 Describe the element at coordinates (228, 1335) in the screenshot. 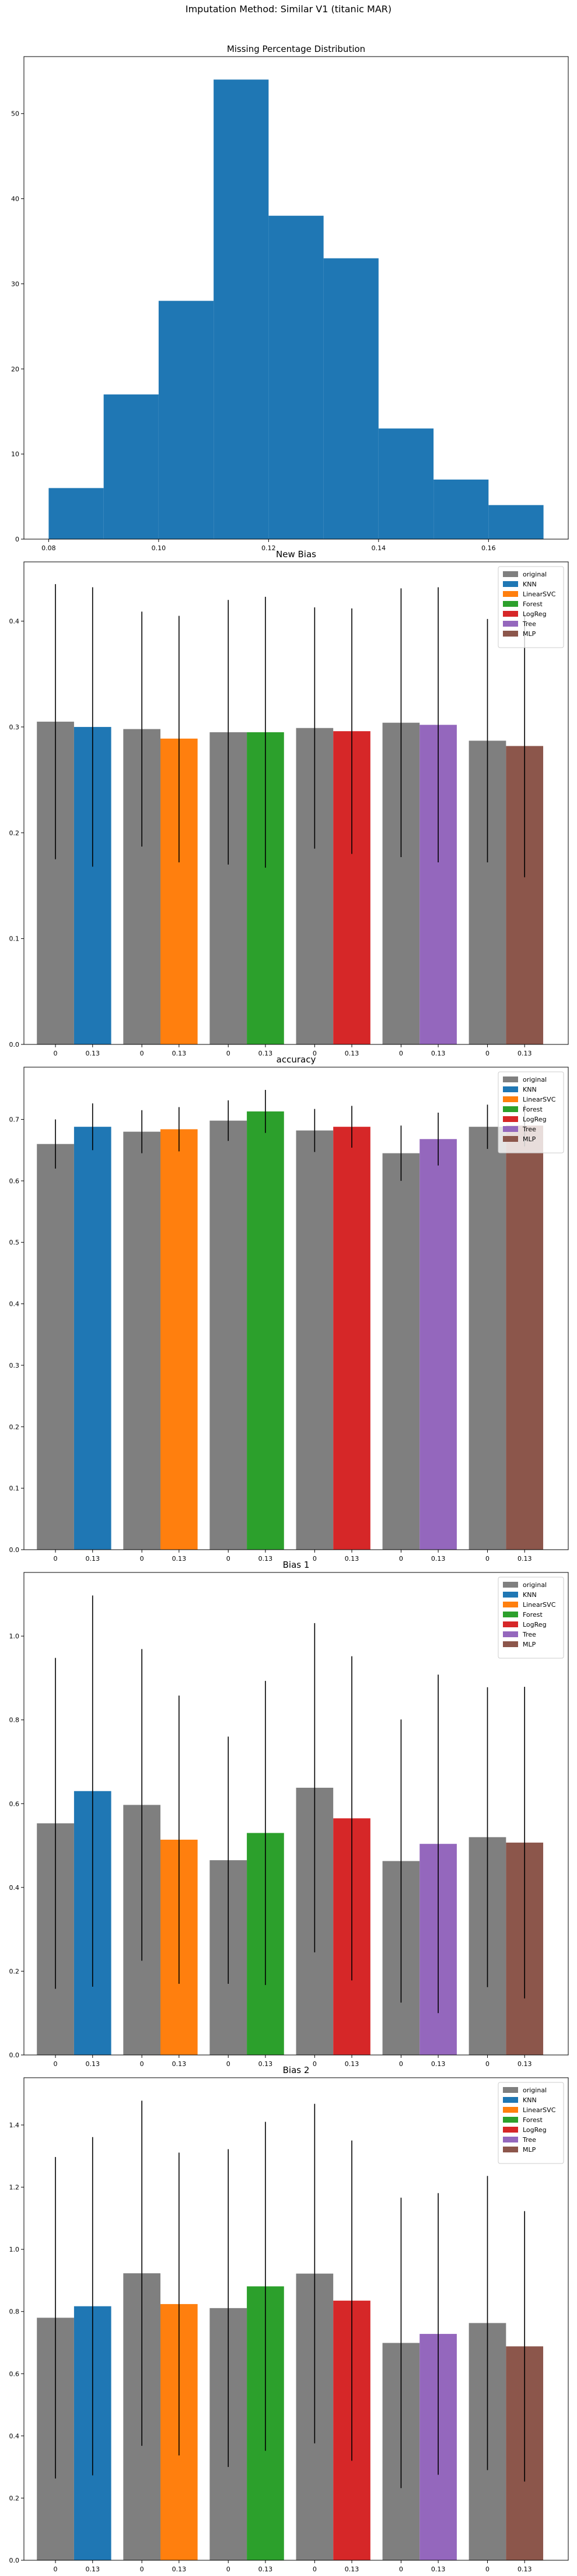

I see `bar-original-Forest` at that location.